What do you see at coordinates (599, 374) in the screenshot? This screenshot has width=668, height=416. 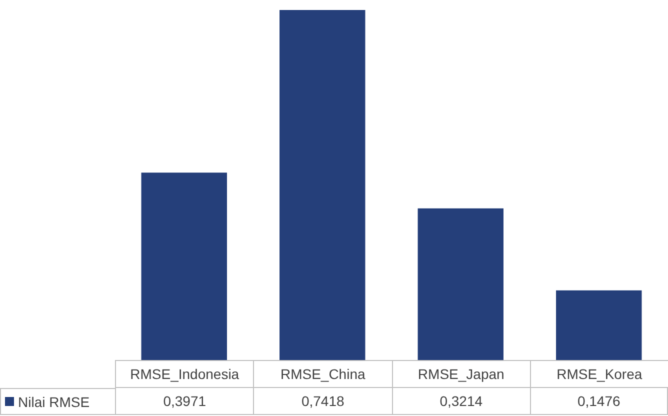 I see `x-tick-label: RMSE_Korea` at bounding box center [599, 374].